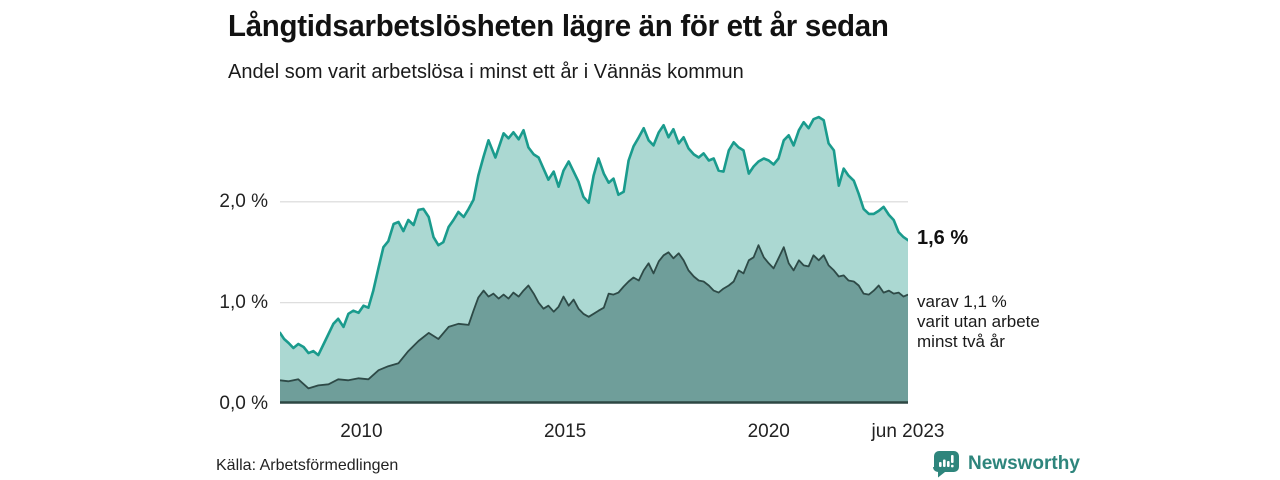 This screenshot has width=1280, height=480. I want to click on newsworthy-logo: Newsworthy, so click(1006, 464).